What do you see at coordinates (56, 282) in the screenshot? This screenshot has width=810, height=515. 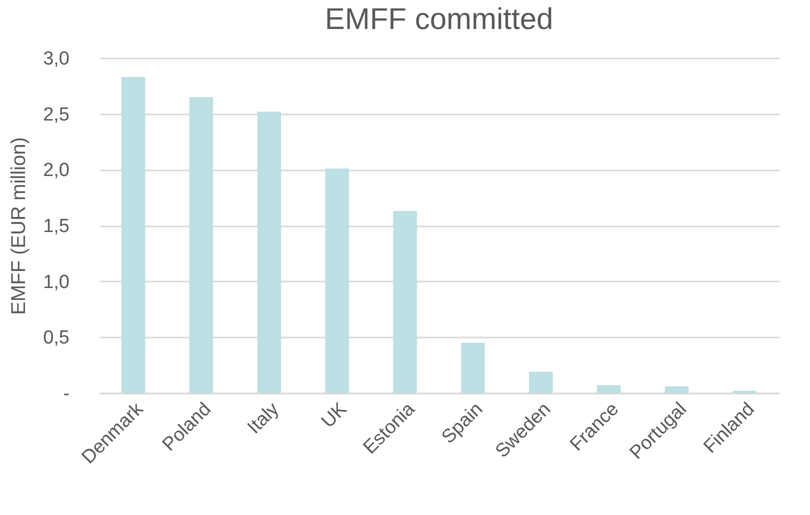 I see `y-tick-label: 1,0` at bounding box center [56, 282].